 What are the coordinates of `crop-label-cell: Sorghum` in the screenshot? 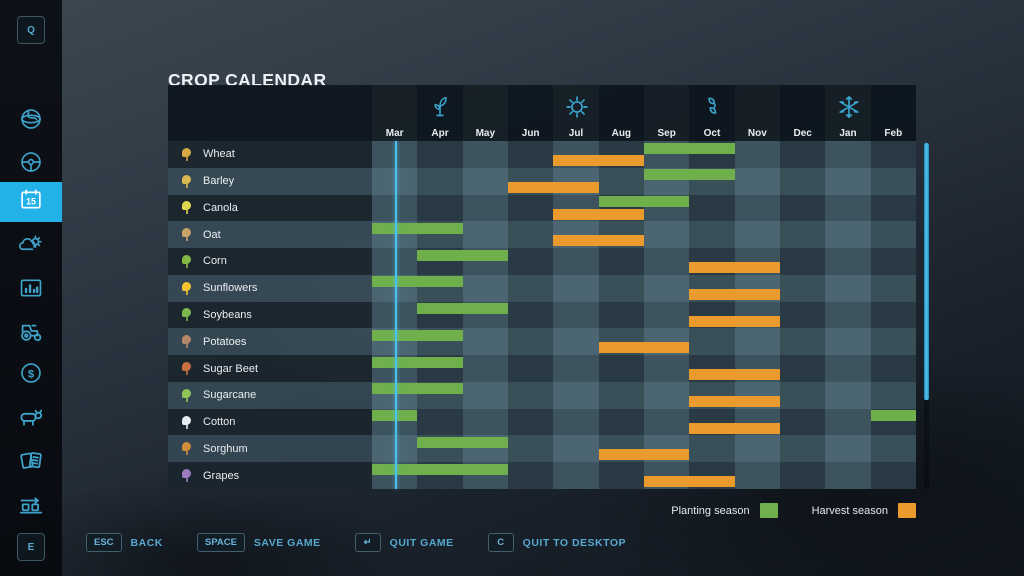 It's located at (270, 449).